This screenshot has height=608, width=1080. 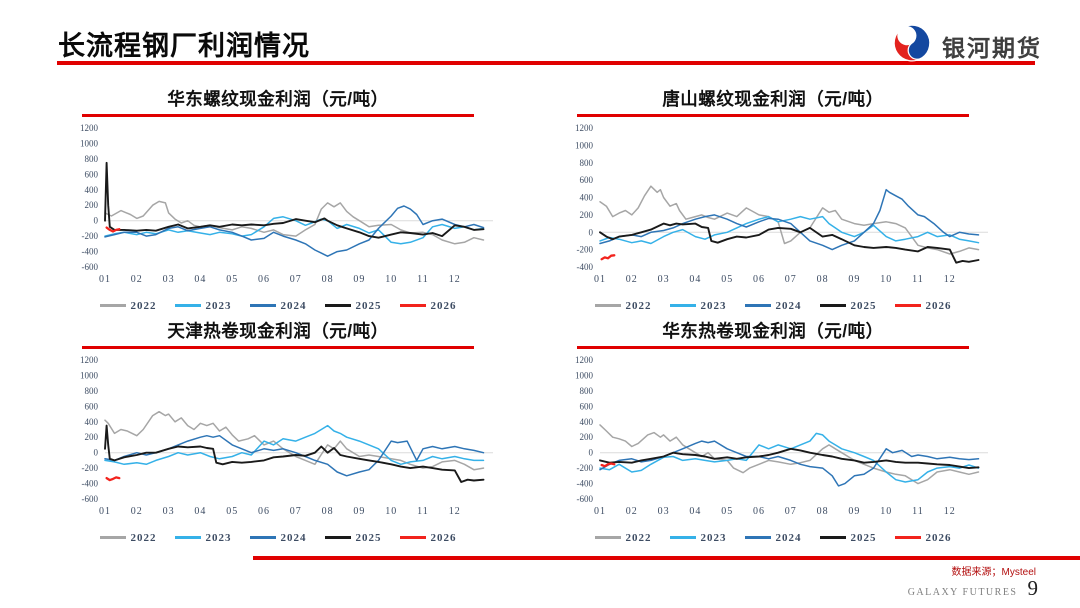 I want to click on chart-title: 华东螺纹现金利润（元/吨）, so click(x=278, y=99).